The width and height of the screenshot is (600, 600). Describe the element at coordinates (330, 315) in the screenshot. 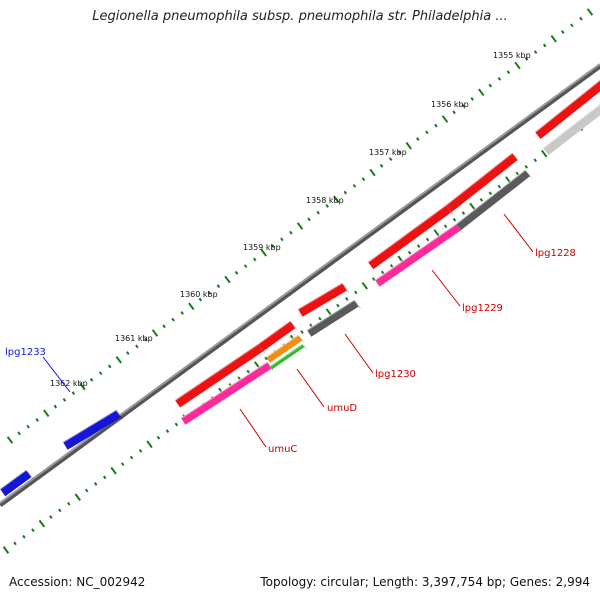

I see `gene-lpg1230-feature-highlight` at that location.